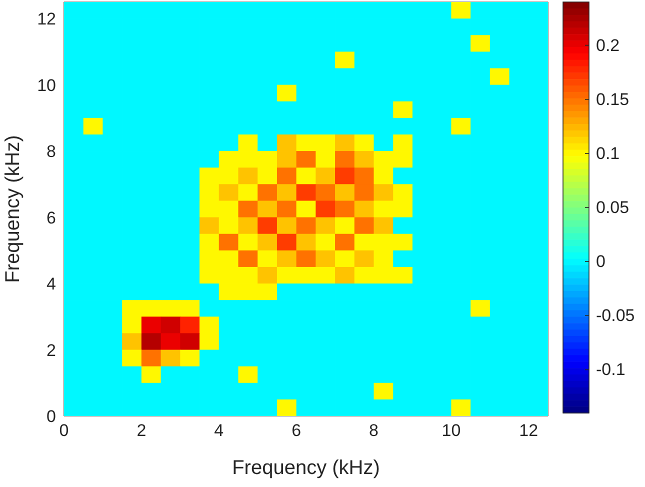 The height and width of the screenshot is (487, 645). What do you see at coordinates (615, 316) in the screenshot?
I see `color-bar-label: -0.05` at bounding box center [615, 316].